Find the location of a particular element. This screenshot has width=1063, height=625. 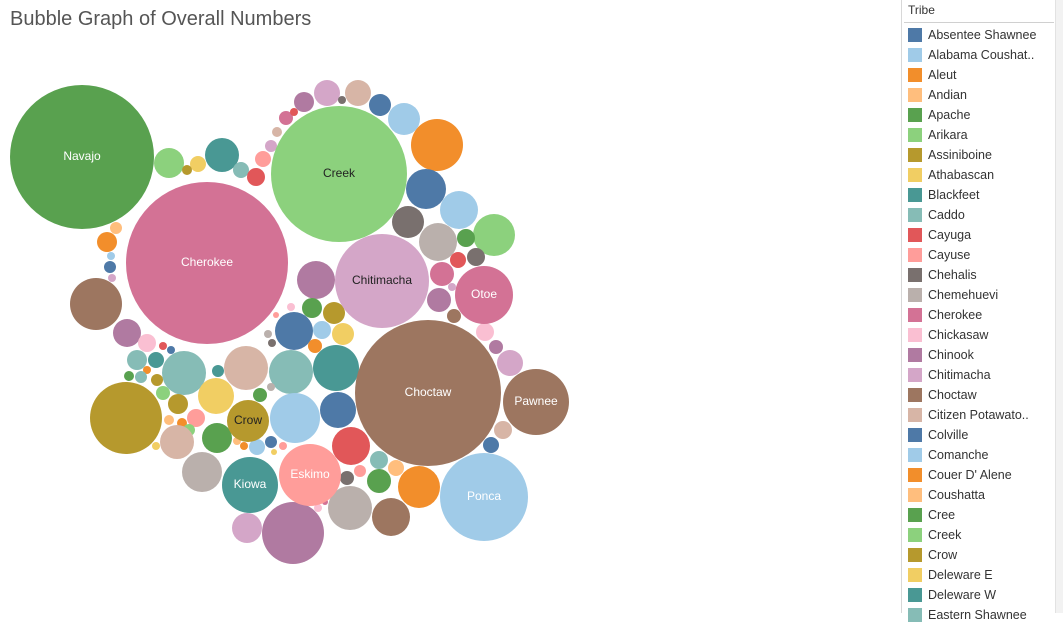

legend-item: Cherokee is located at coordinates (981, 315).